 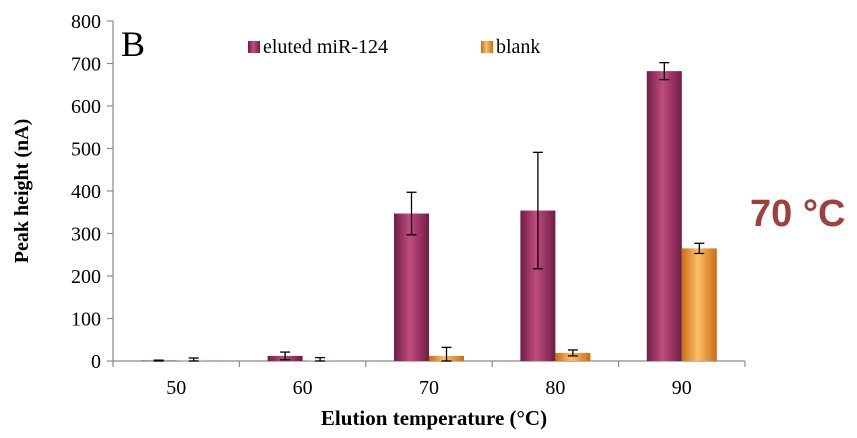 I want to click on y-tick-label-100: 100, so click(x=86, y=320).